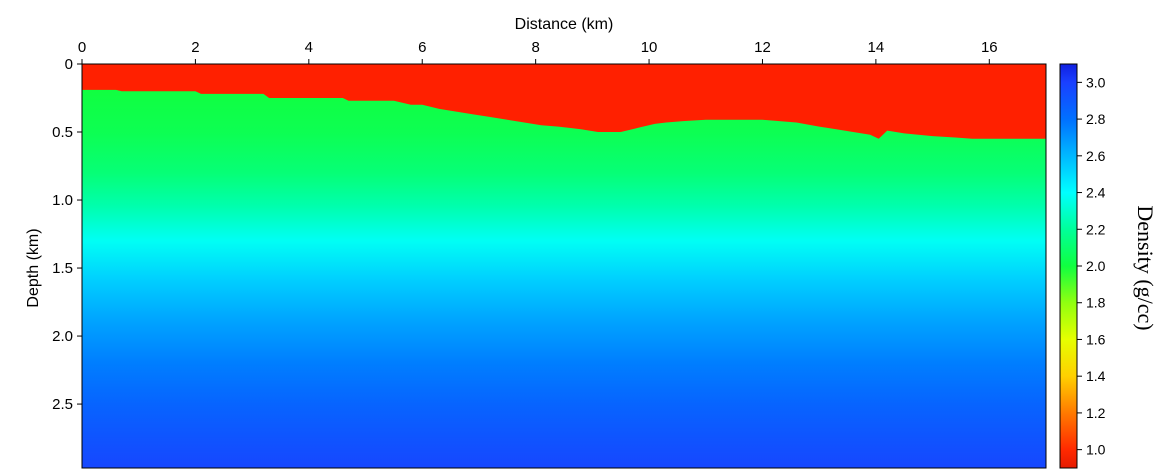  Describe the element at coordinates (535, 47) in the screenshot. I see `x-tick-label: 8` at that location.